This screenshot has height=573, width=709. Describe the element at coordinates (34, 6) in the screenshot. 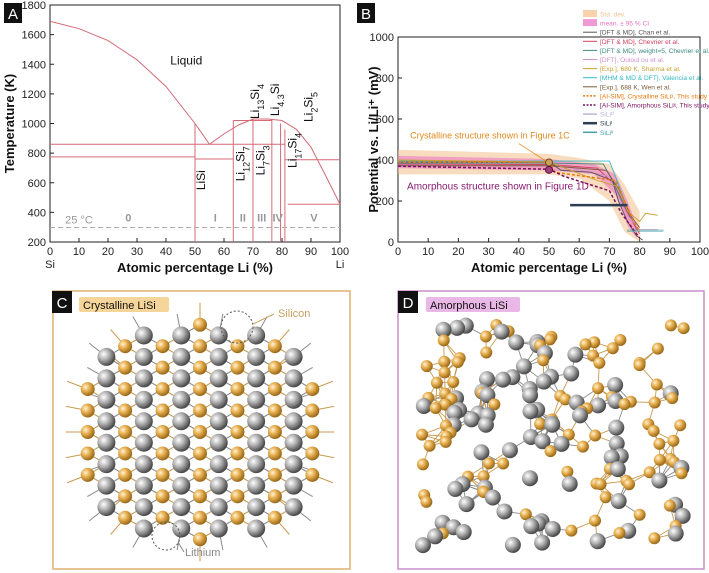

I see `panel-a-y-tick-label: 1800` at that location.